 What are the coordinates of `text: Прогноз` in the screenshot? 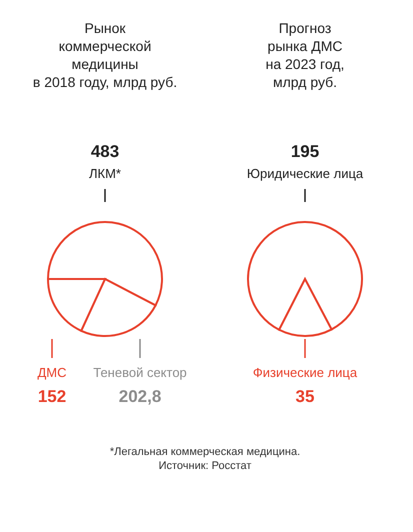 It's located at (305, 28).